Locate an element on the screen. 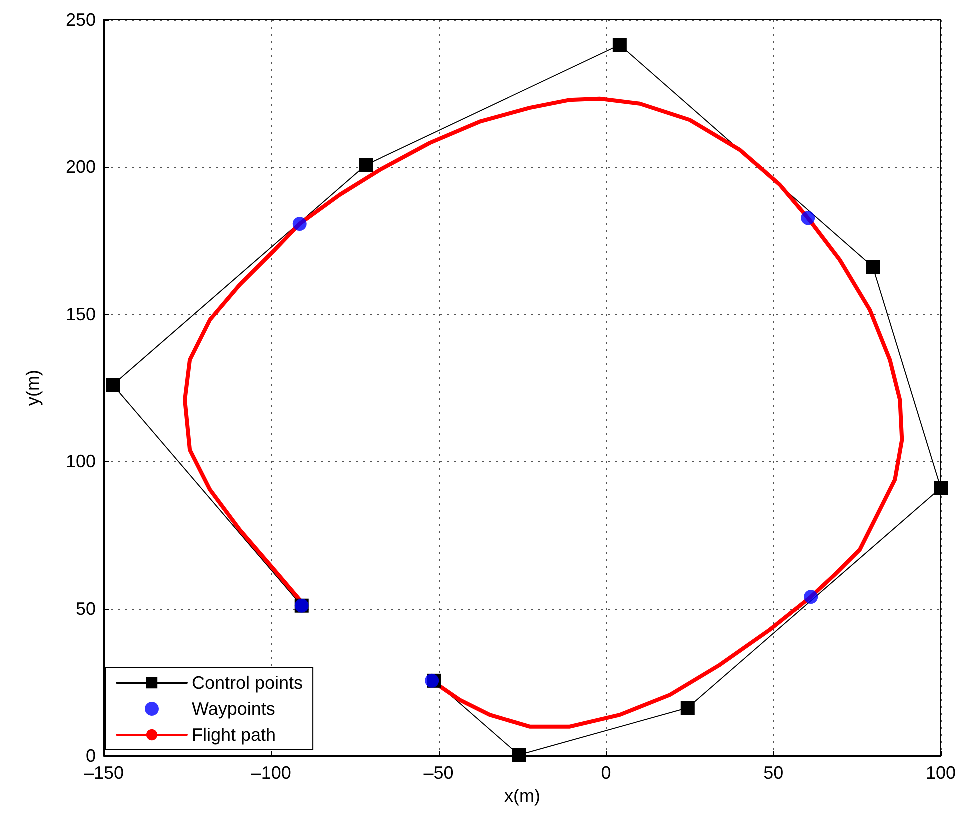  x-axis-title: x(m) is located at coordinates (522, 796).